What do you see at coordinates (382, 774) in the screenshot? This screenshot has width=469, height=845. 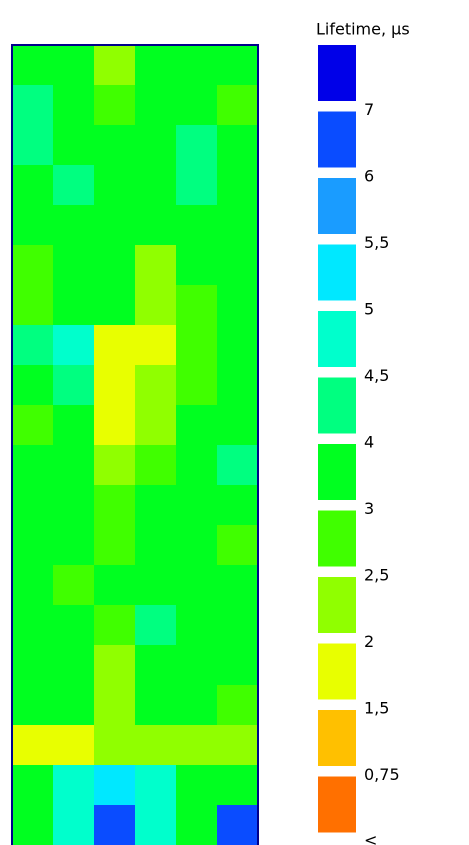 I see `colorbar-tick-label: 0,75` at bounding box center [382, 774].